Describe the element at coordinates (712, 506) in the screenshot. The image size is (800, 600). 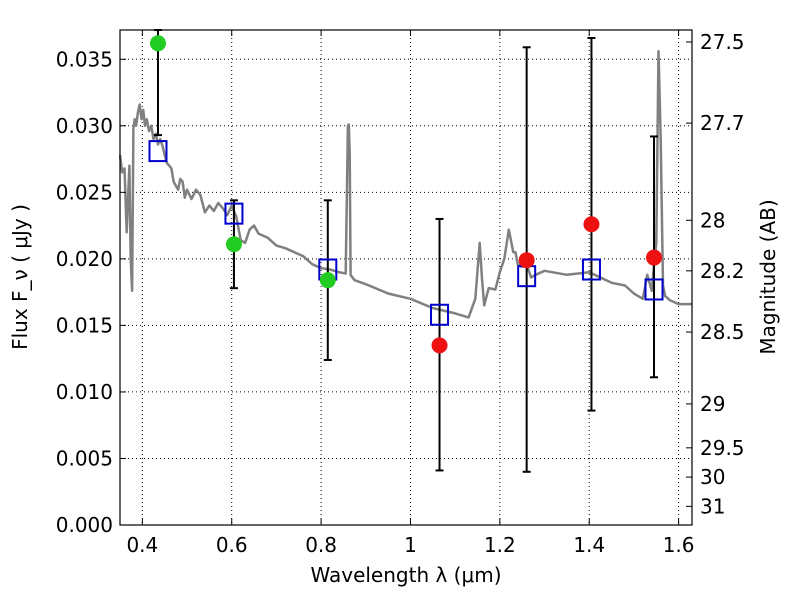
I see `right-tick-label: 31` at that location.